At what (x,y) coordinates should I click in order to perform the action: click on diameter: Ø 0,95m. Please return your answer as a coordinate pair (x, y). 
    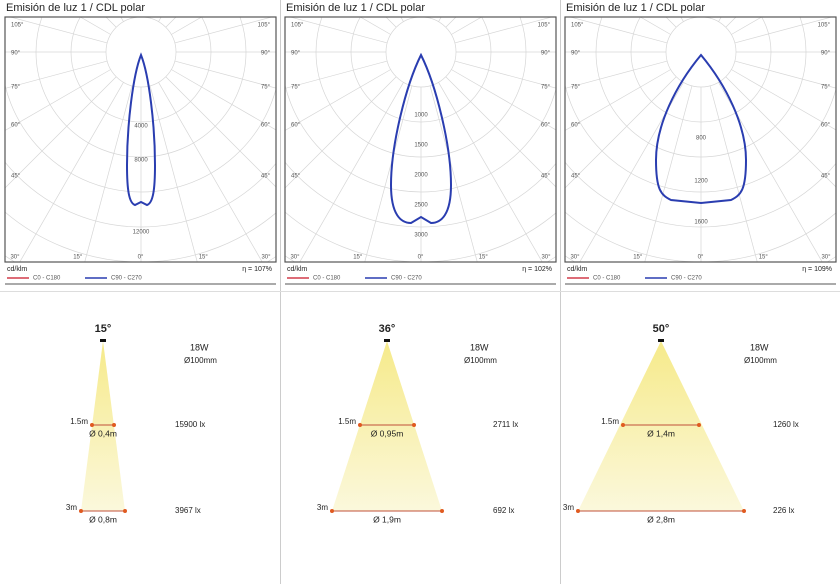
    Looking at the image, I should click on (387, 433).